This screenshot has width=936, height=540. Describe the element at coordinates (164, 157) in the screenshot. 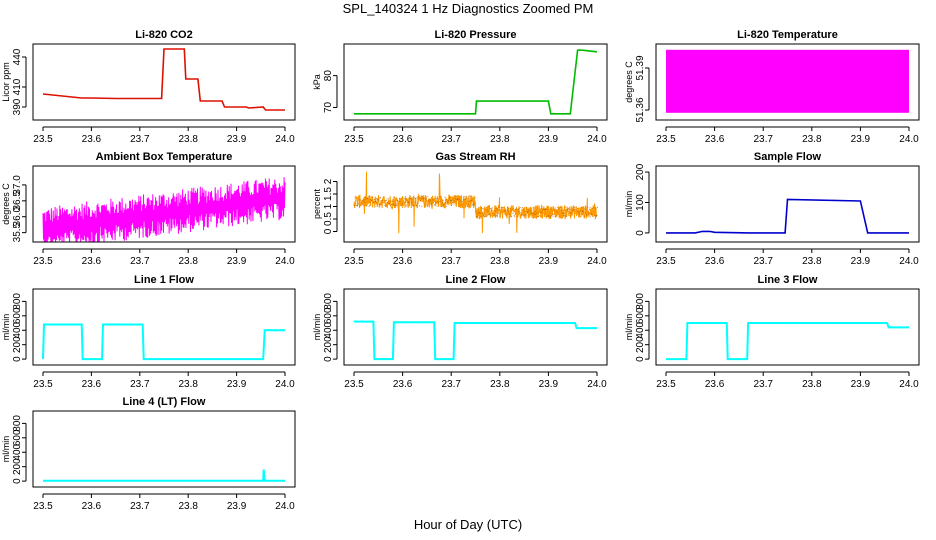

I see `panel-title: Ambient Box Temperature` at that location.